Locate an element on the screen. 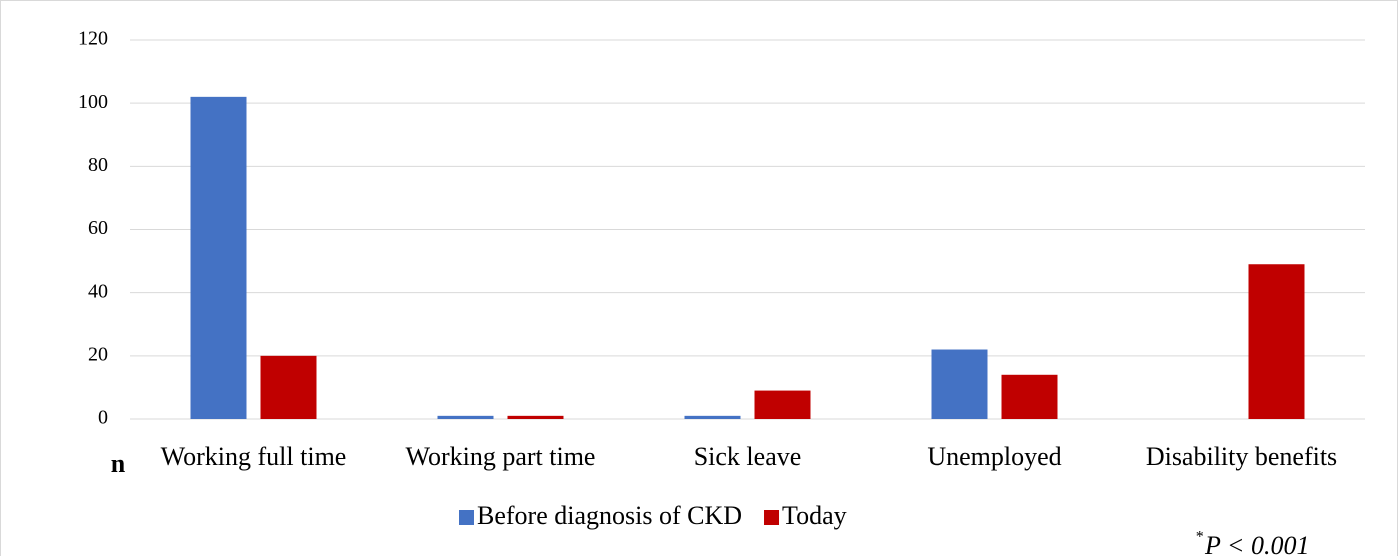 This screenshot has width=1399, height=556. y-tick-label: 100 is located at coordinates (93, 102).